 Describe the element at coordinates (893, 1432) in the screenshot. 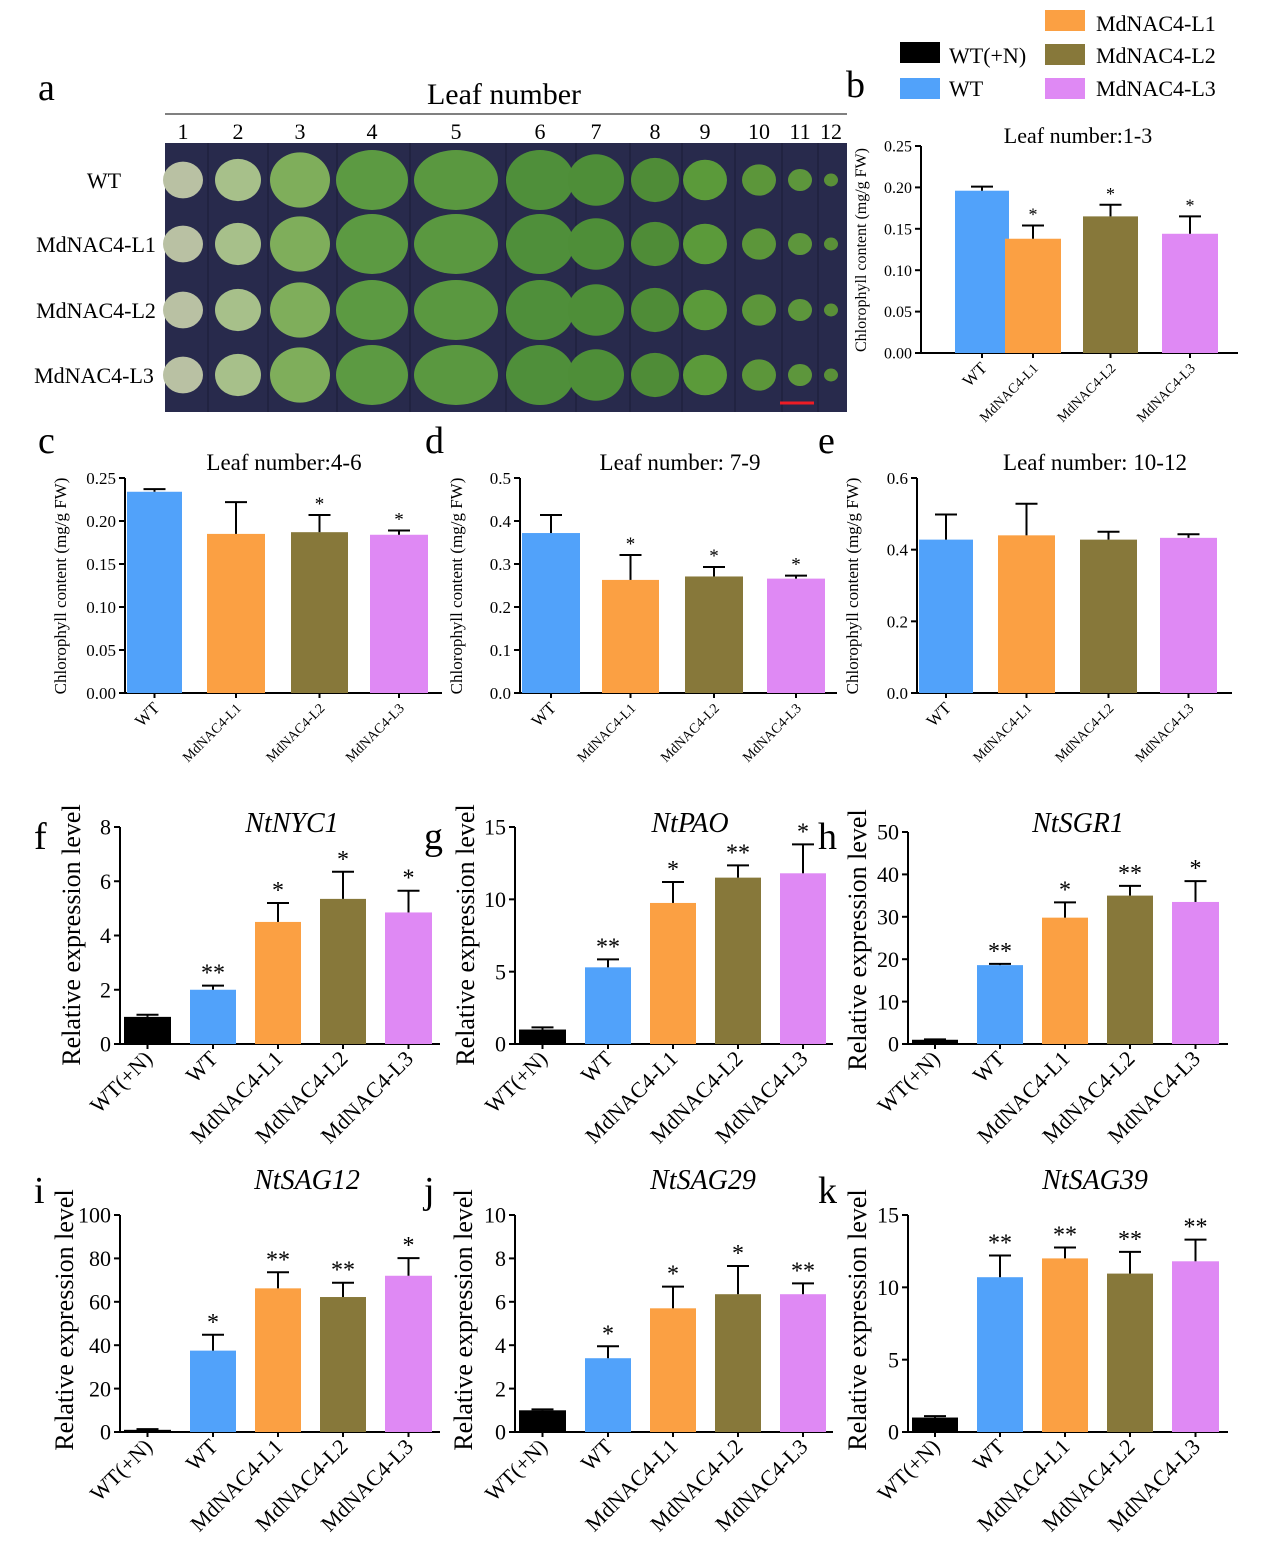

I see `y-tick-label: 0` at that location.